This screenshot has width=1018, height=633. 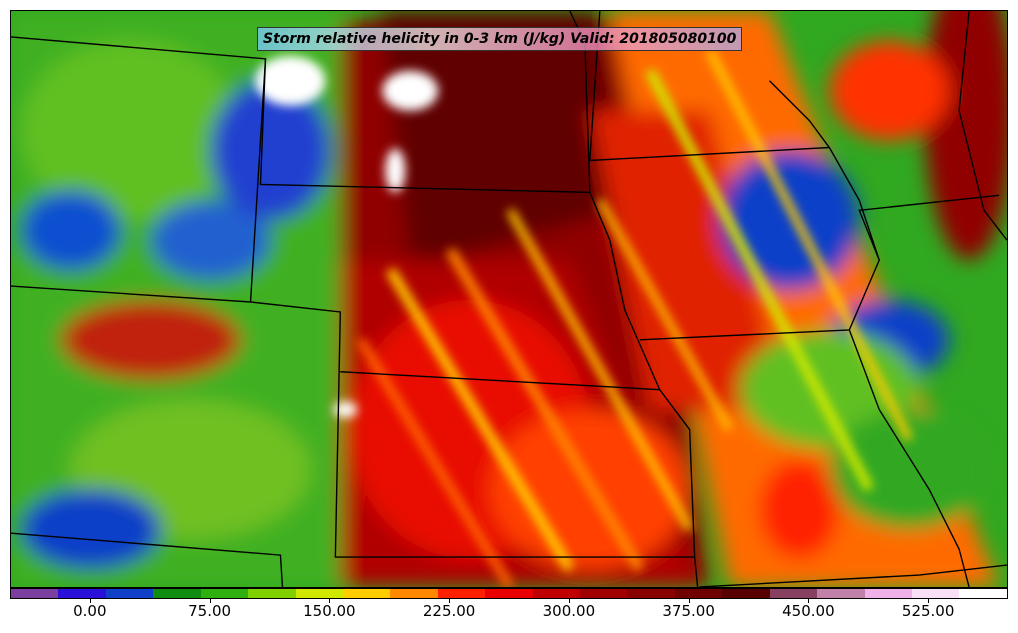 I want to click on colorbar, so click(x=509, y=593).